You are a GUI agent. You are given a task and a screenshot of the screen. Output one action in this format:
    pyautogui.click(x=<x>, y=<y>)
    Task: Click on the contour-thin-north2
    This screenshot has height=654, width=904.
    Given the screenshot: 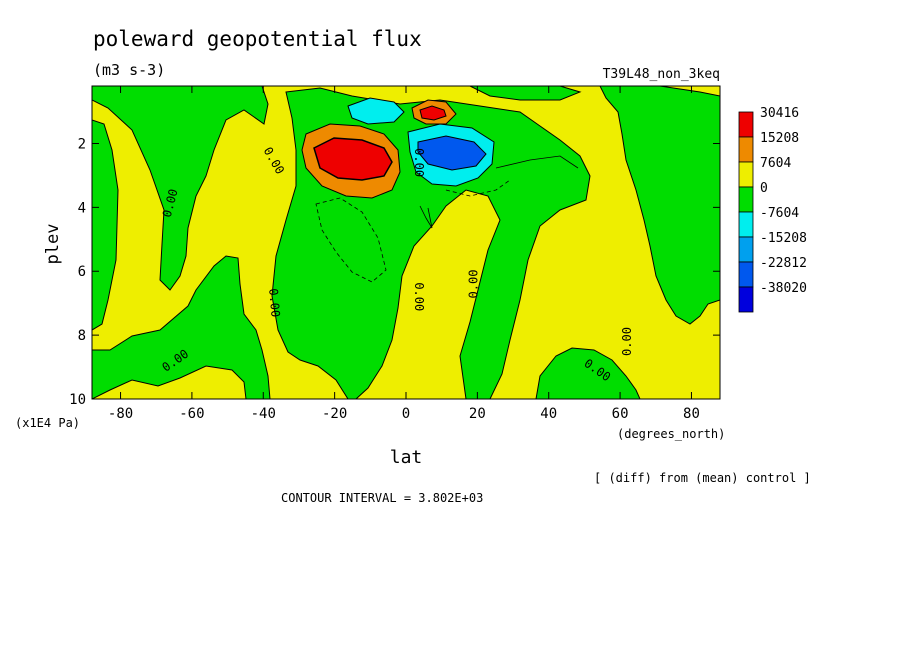 What is the action you would take?
    pyautogui.click(x=426, y=217)
    